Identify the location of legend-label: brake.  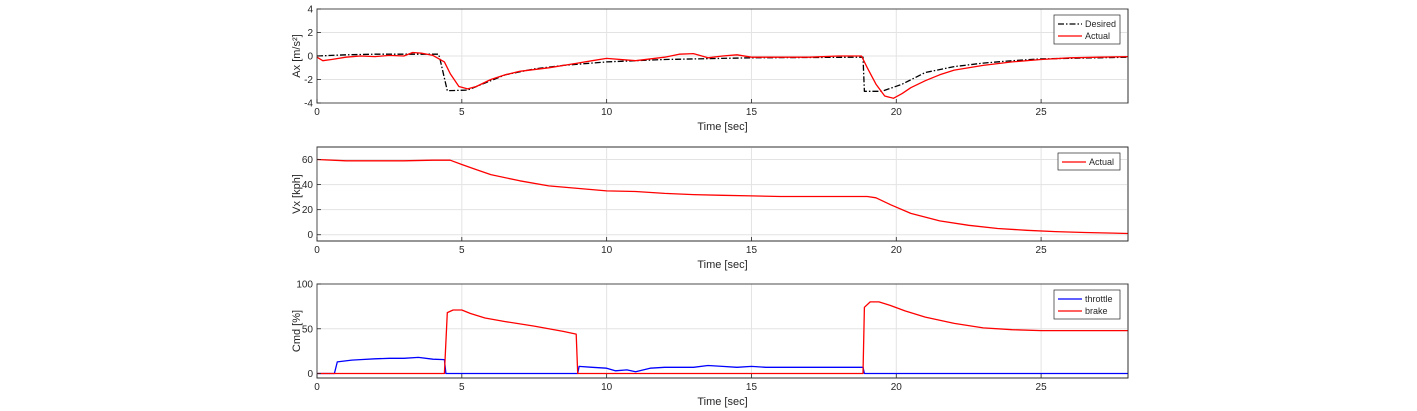
(1096, 311).